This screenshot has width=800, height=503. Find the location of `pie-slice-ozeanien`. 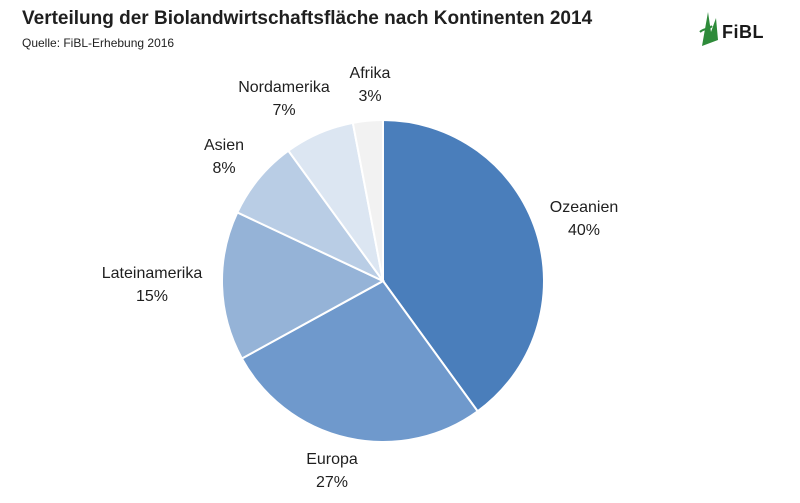

pie-slice-ozeanien is located at coordinates (463, 265).